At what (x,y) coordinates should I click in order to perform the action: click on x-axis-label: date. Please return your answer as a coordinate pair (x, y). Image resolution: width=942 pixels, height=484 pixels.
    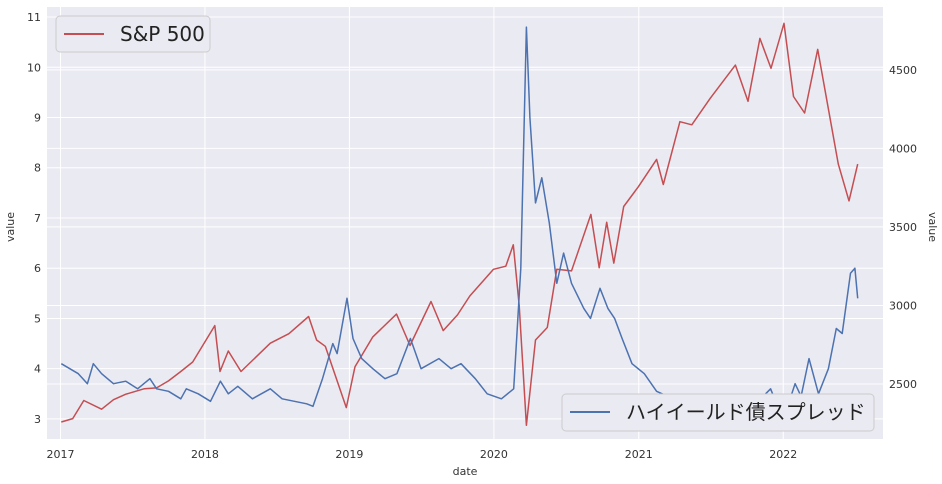
    Looking at the image, I should click on (465, 471).